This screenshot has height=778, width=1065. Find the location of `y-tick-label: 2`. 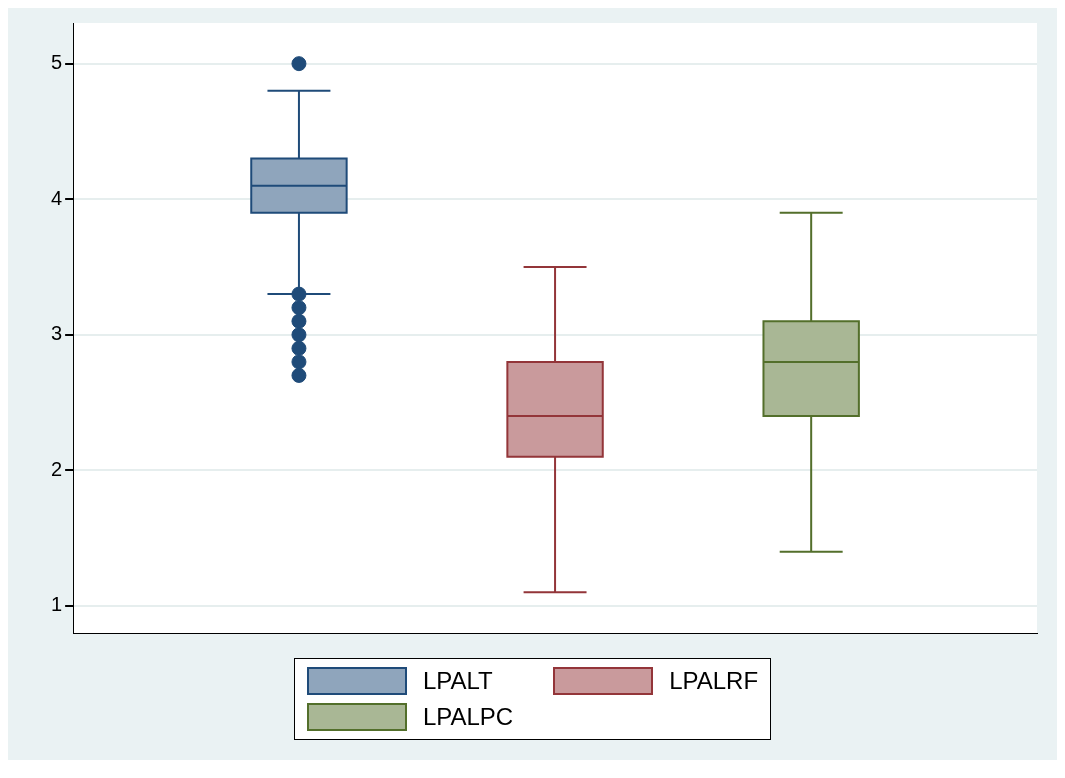

y-tick-label: 2 is located at coordinates (57, 468).